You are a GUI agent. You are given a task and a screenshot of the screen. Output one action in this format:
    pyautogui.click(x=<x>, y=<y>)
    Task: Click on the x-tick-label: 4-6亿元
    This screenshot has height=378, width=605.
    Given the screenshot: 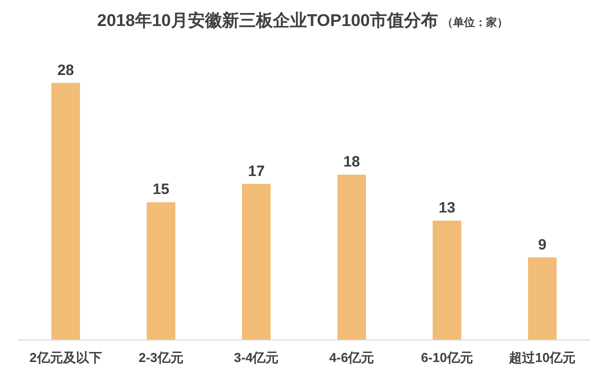 What is the action you would take?
    pyautogui.click(x=351, y=357)
    